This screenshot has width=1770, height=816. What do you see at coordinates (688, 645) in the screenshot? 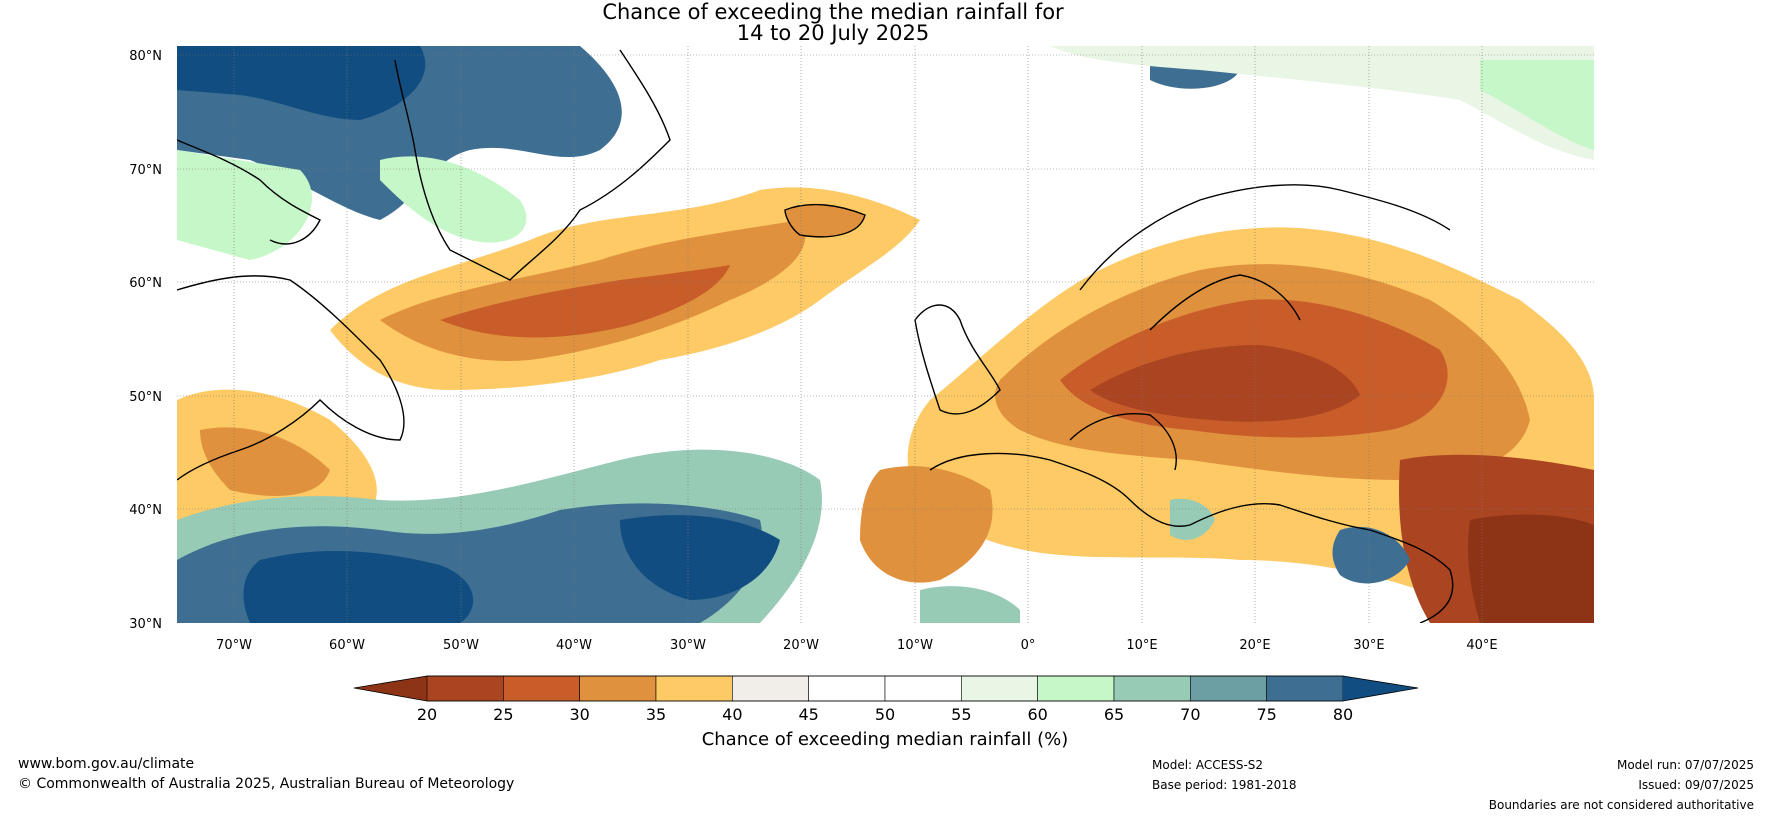
I see `lon-label-30w: 30°W` at bounding box center [688, 645].